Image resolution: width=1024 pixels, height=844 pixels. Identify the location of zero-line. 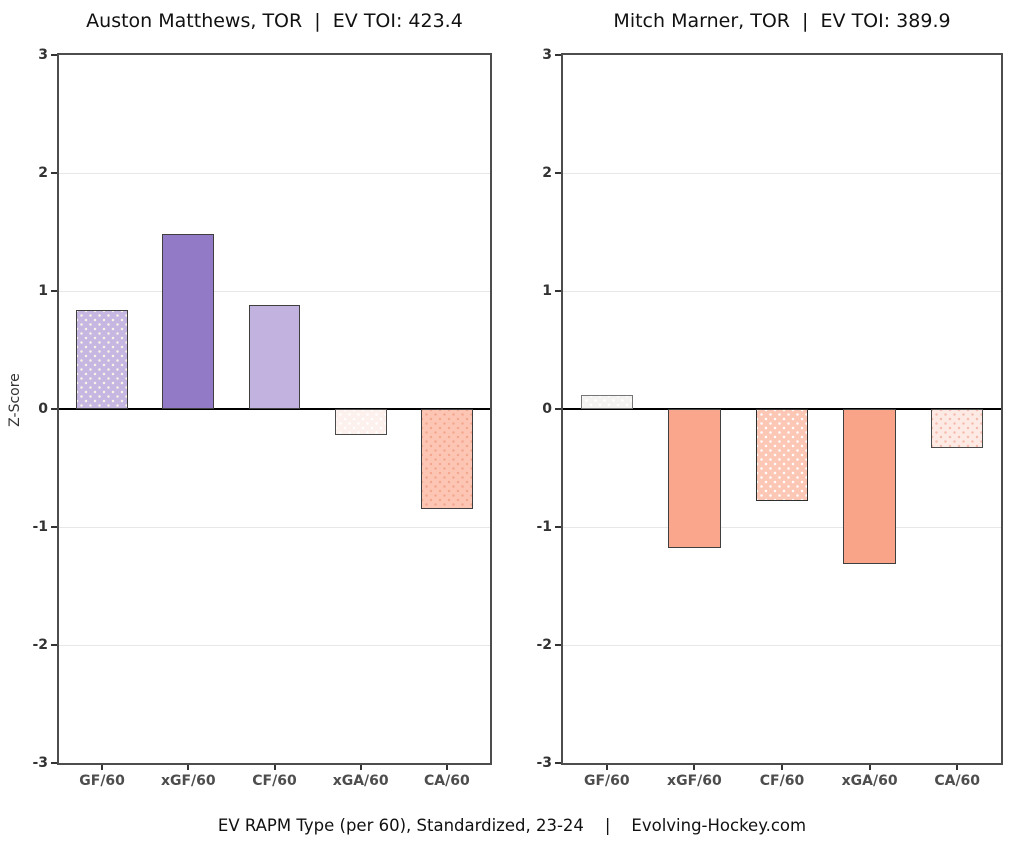
(274, 409).